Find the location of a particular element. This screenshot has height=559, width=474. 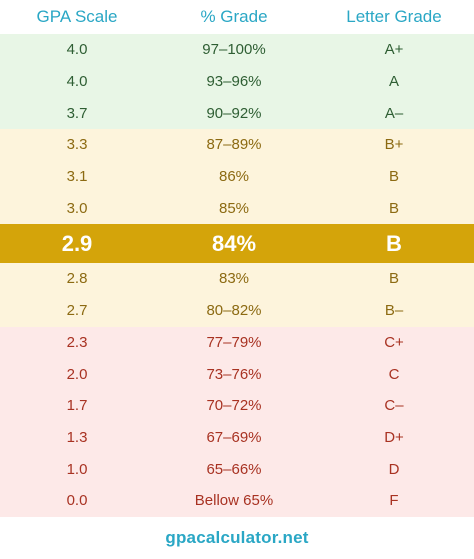

gpa-cell: 2.3 is located at coordinates (77, 342).